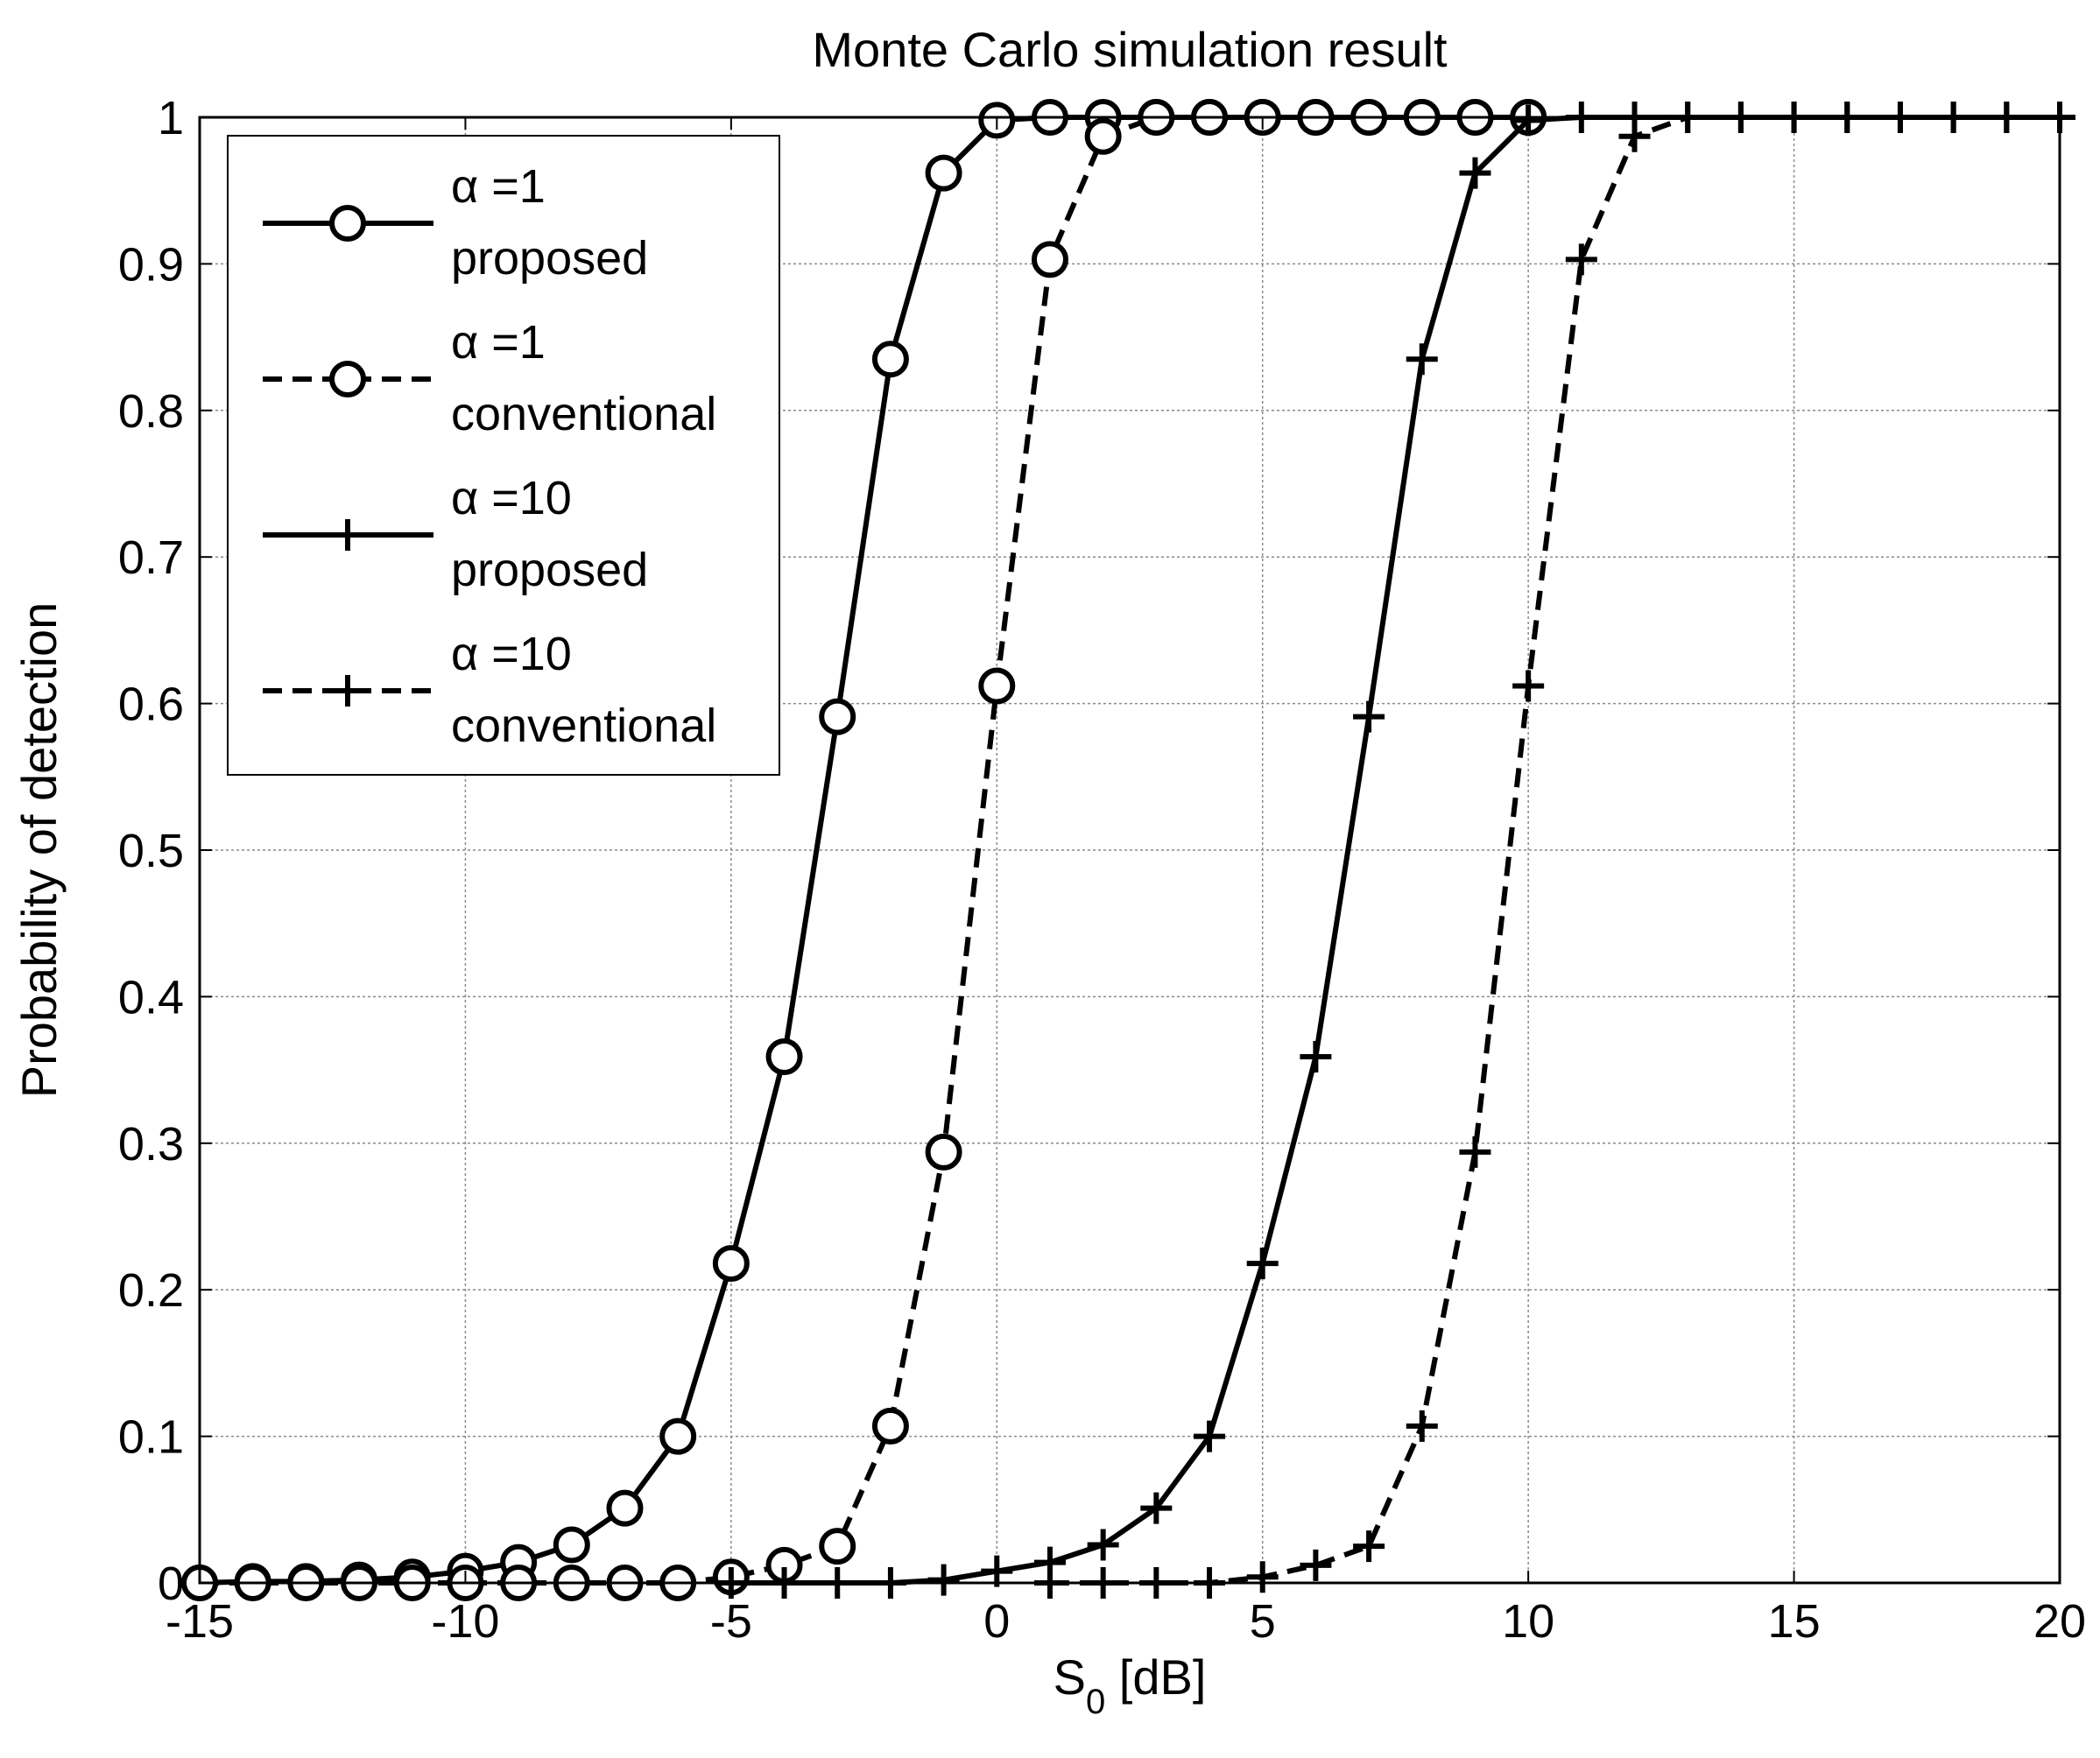 The width and height of the screenshot is (2100, 1758). I want to click on legend-entry-4: α =10 conventional, so click(489, 690).